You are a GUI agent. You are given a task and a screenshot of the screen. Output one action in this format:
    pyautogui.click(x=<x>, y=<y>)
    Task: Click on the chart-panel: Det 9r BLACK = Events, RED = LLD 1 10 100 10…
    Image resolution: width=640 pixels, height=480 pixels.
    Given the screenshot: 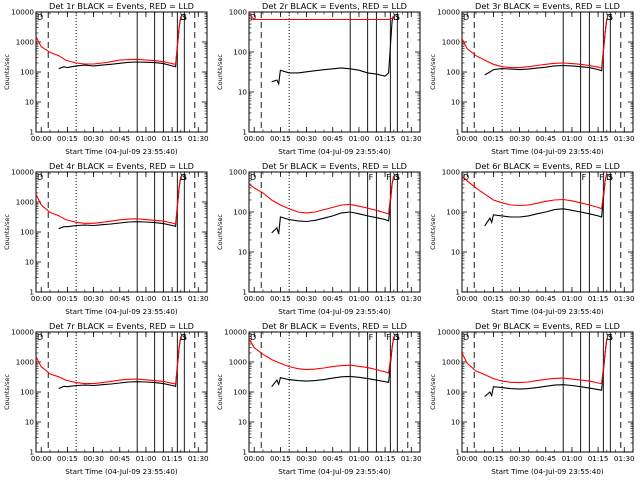 What is the action you would take?
    pyautogui.click(x=532, y=398)
    